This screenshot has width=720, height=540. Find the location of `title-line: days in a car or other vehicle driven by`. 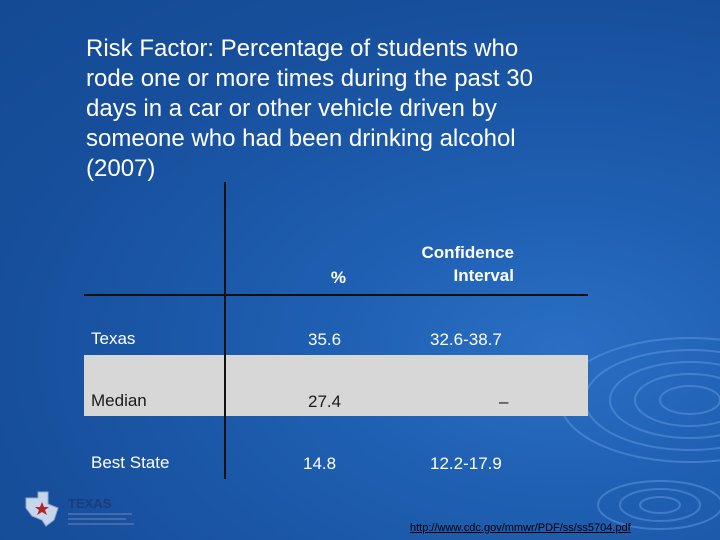

title-line: days in a car or other vehicle driven by is located at coordinates (291, 108).